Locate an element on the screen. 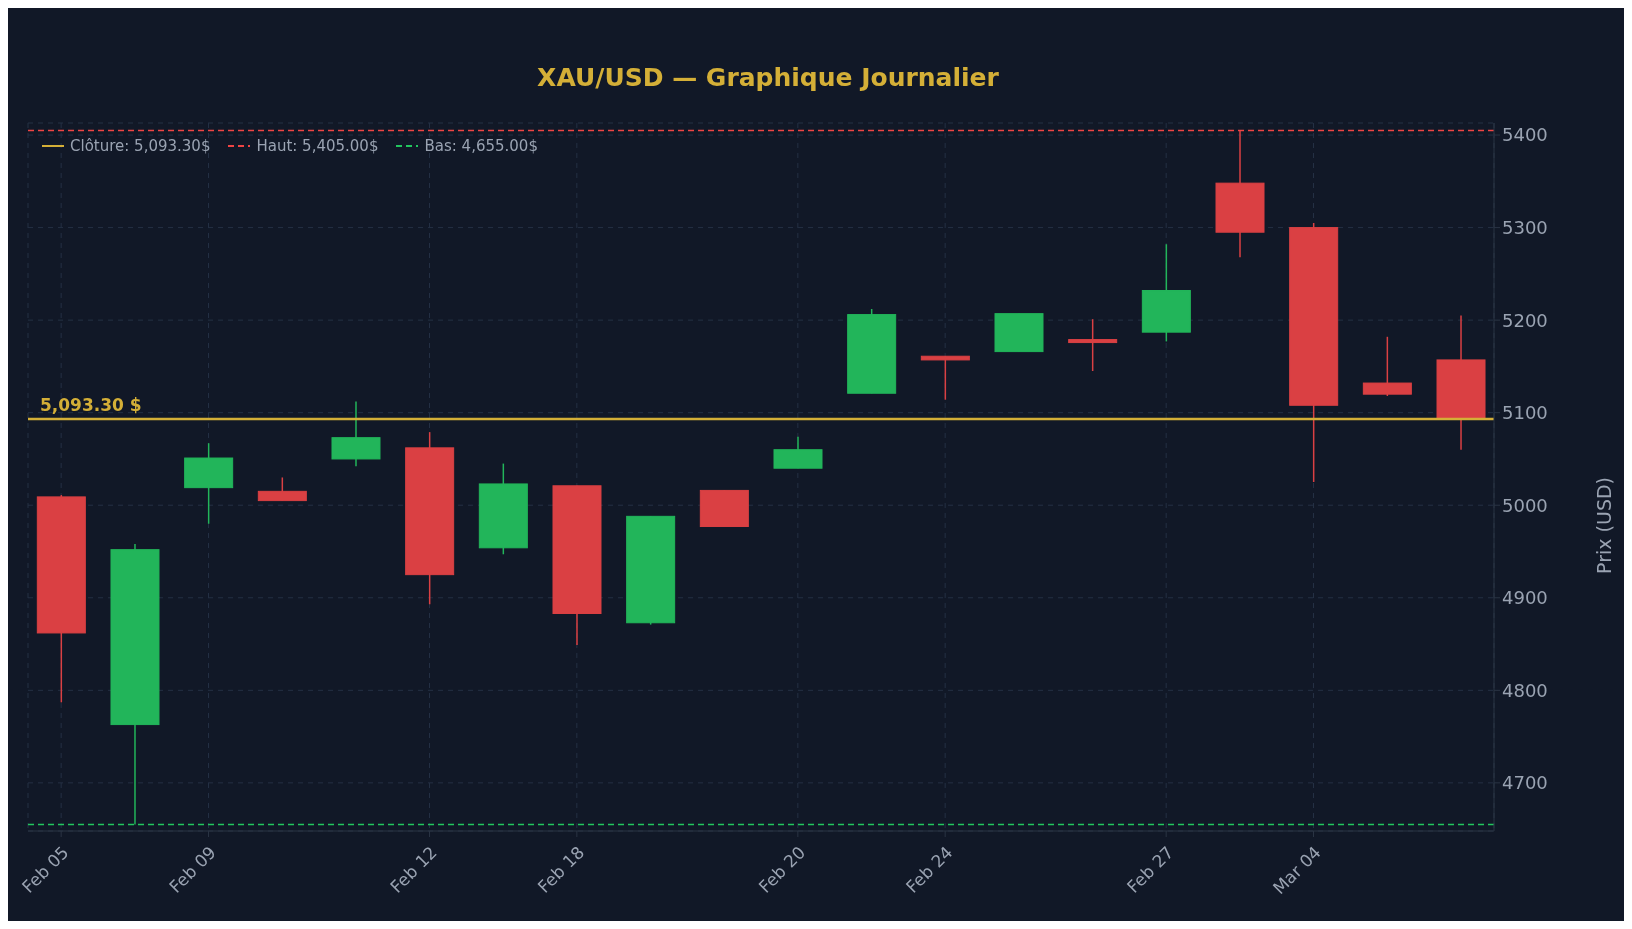  annotation: 5,093.30 $ is located at coordinates (91, 404).